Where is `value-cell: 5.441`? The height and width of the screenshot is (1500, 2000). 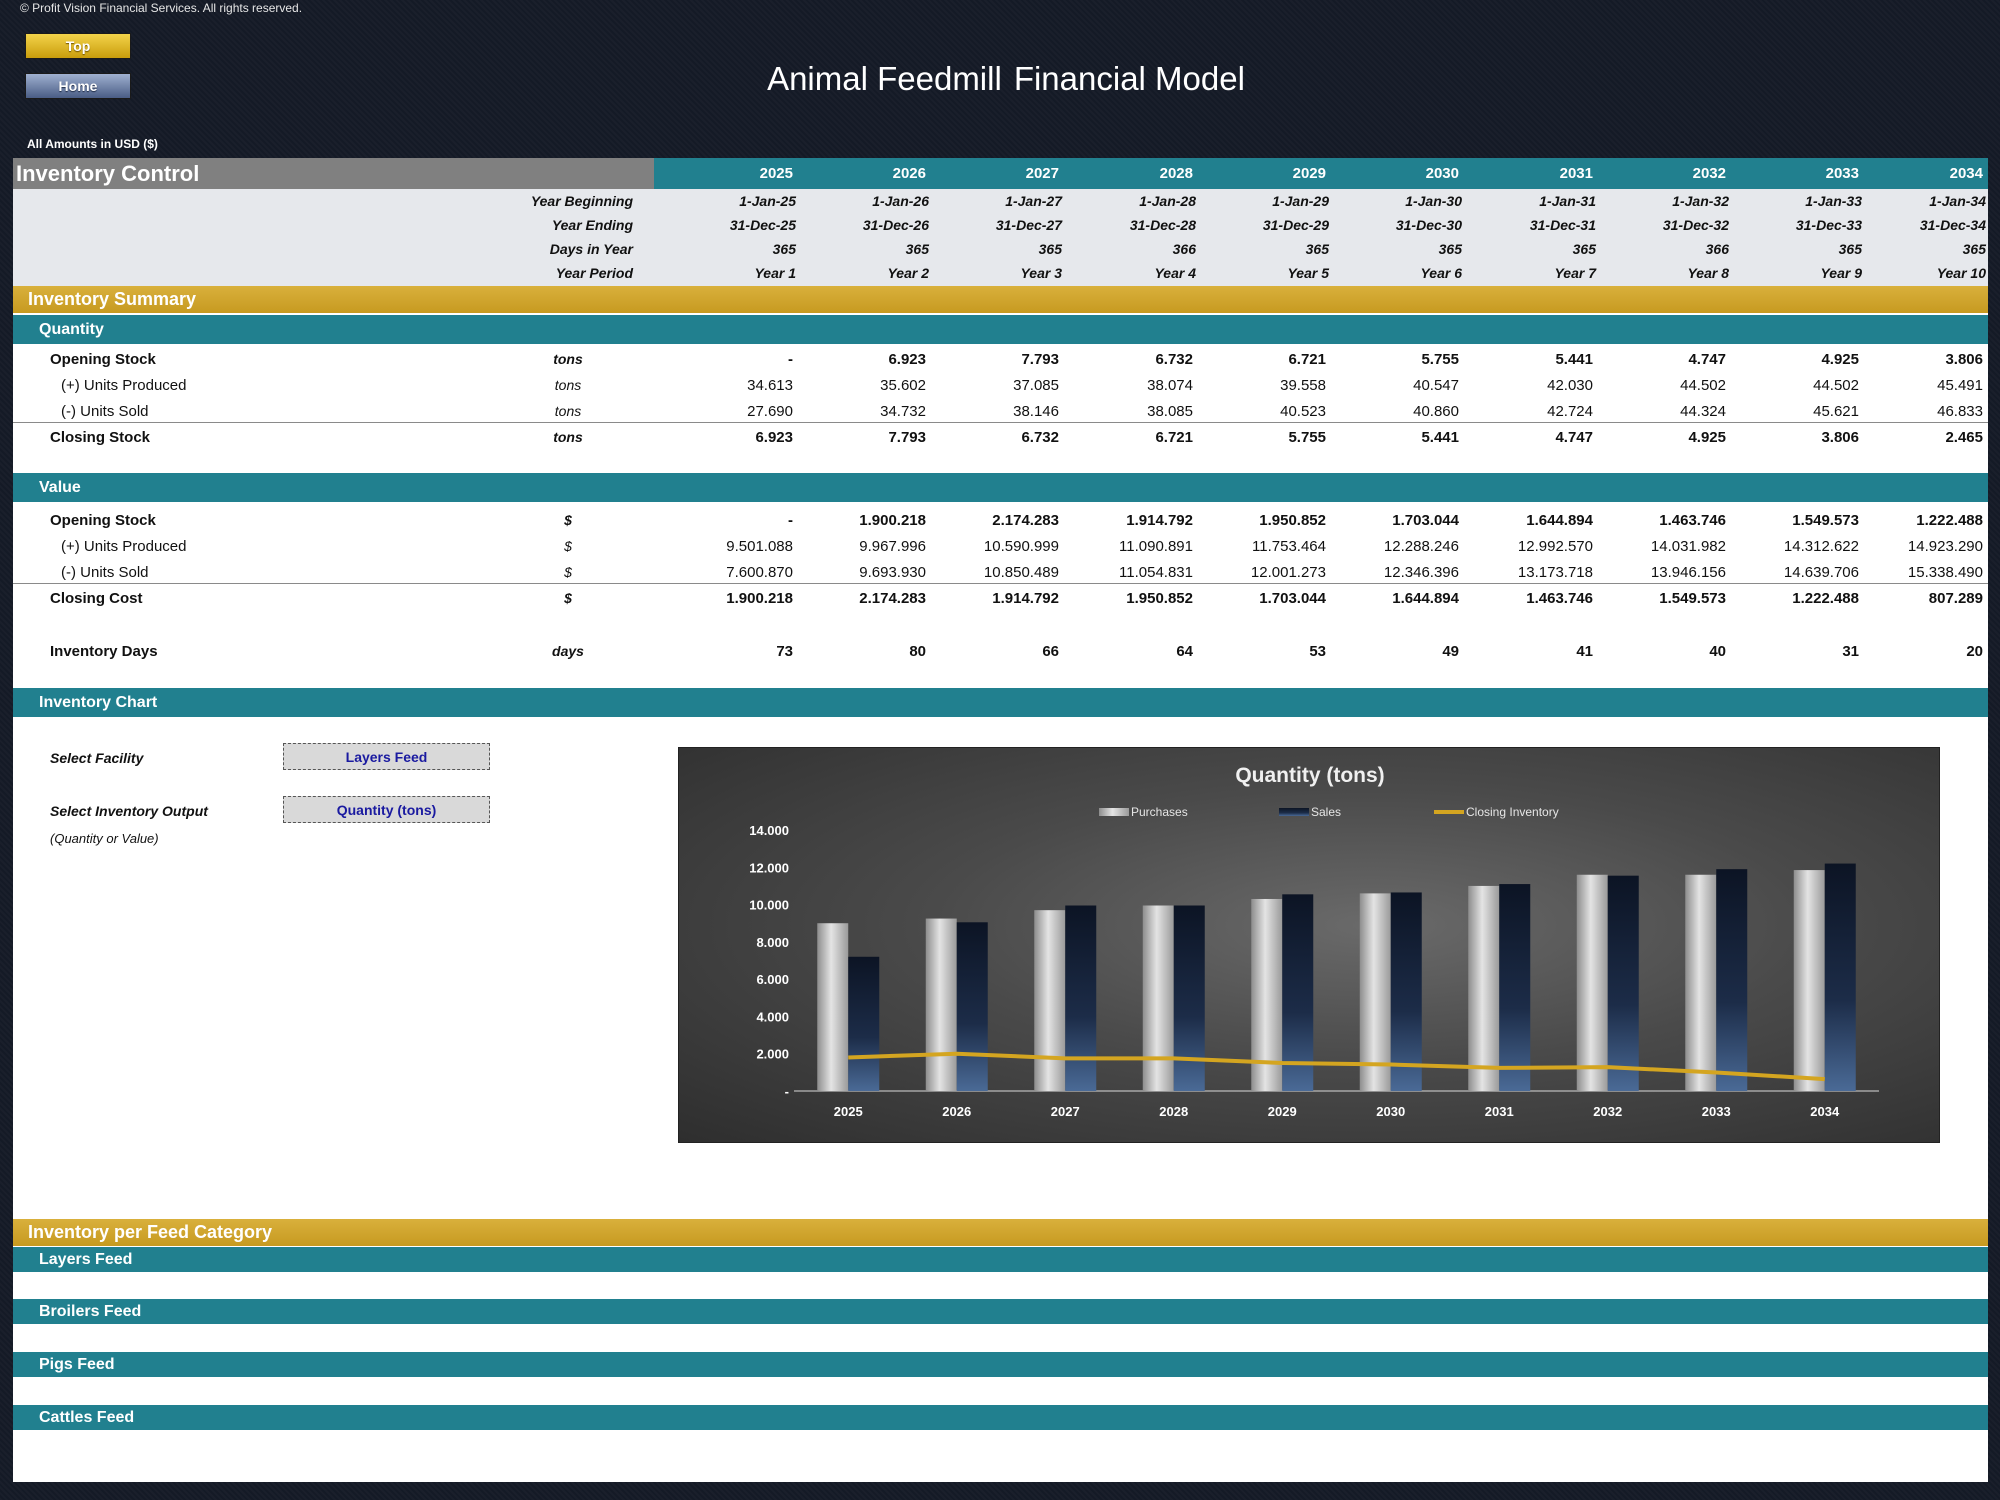 value-cell: 5.441 is located at coordinates (1440, 437).